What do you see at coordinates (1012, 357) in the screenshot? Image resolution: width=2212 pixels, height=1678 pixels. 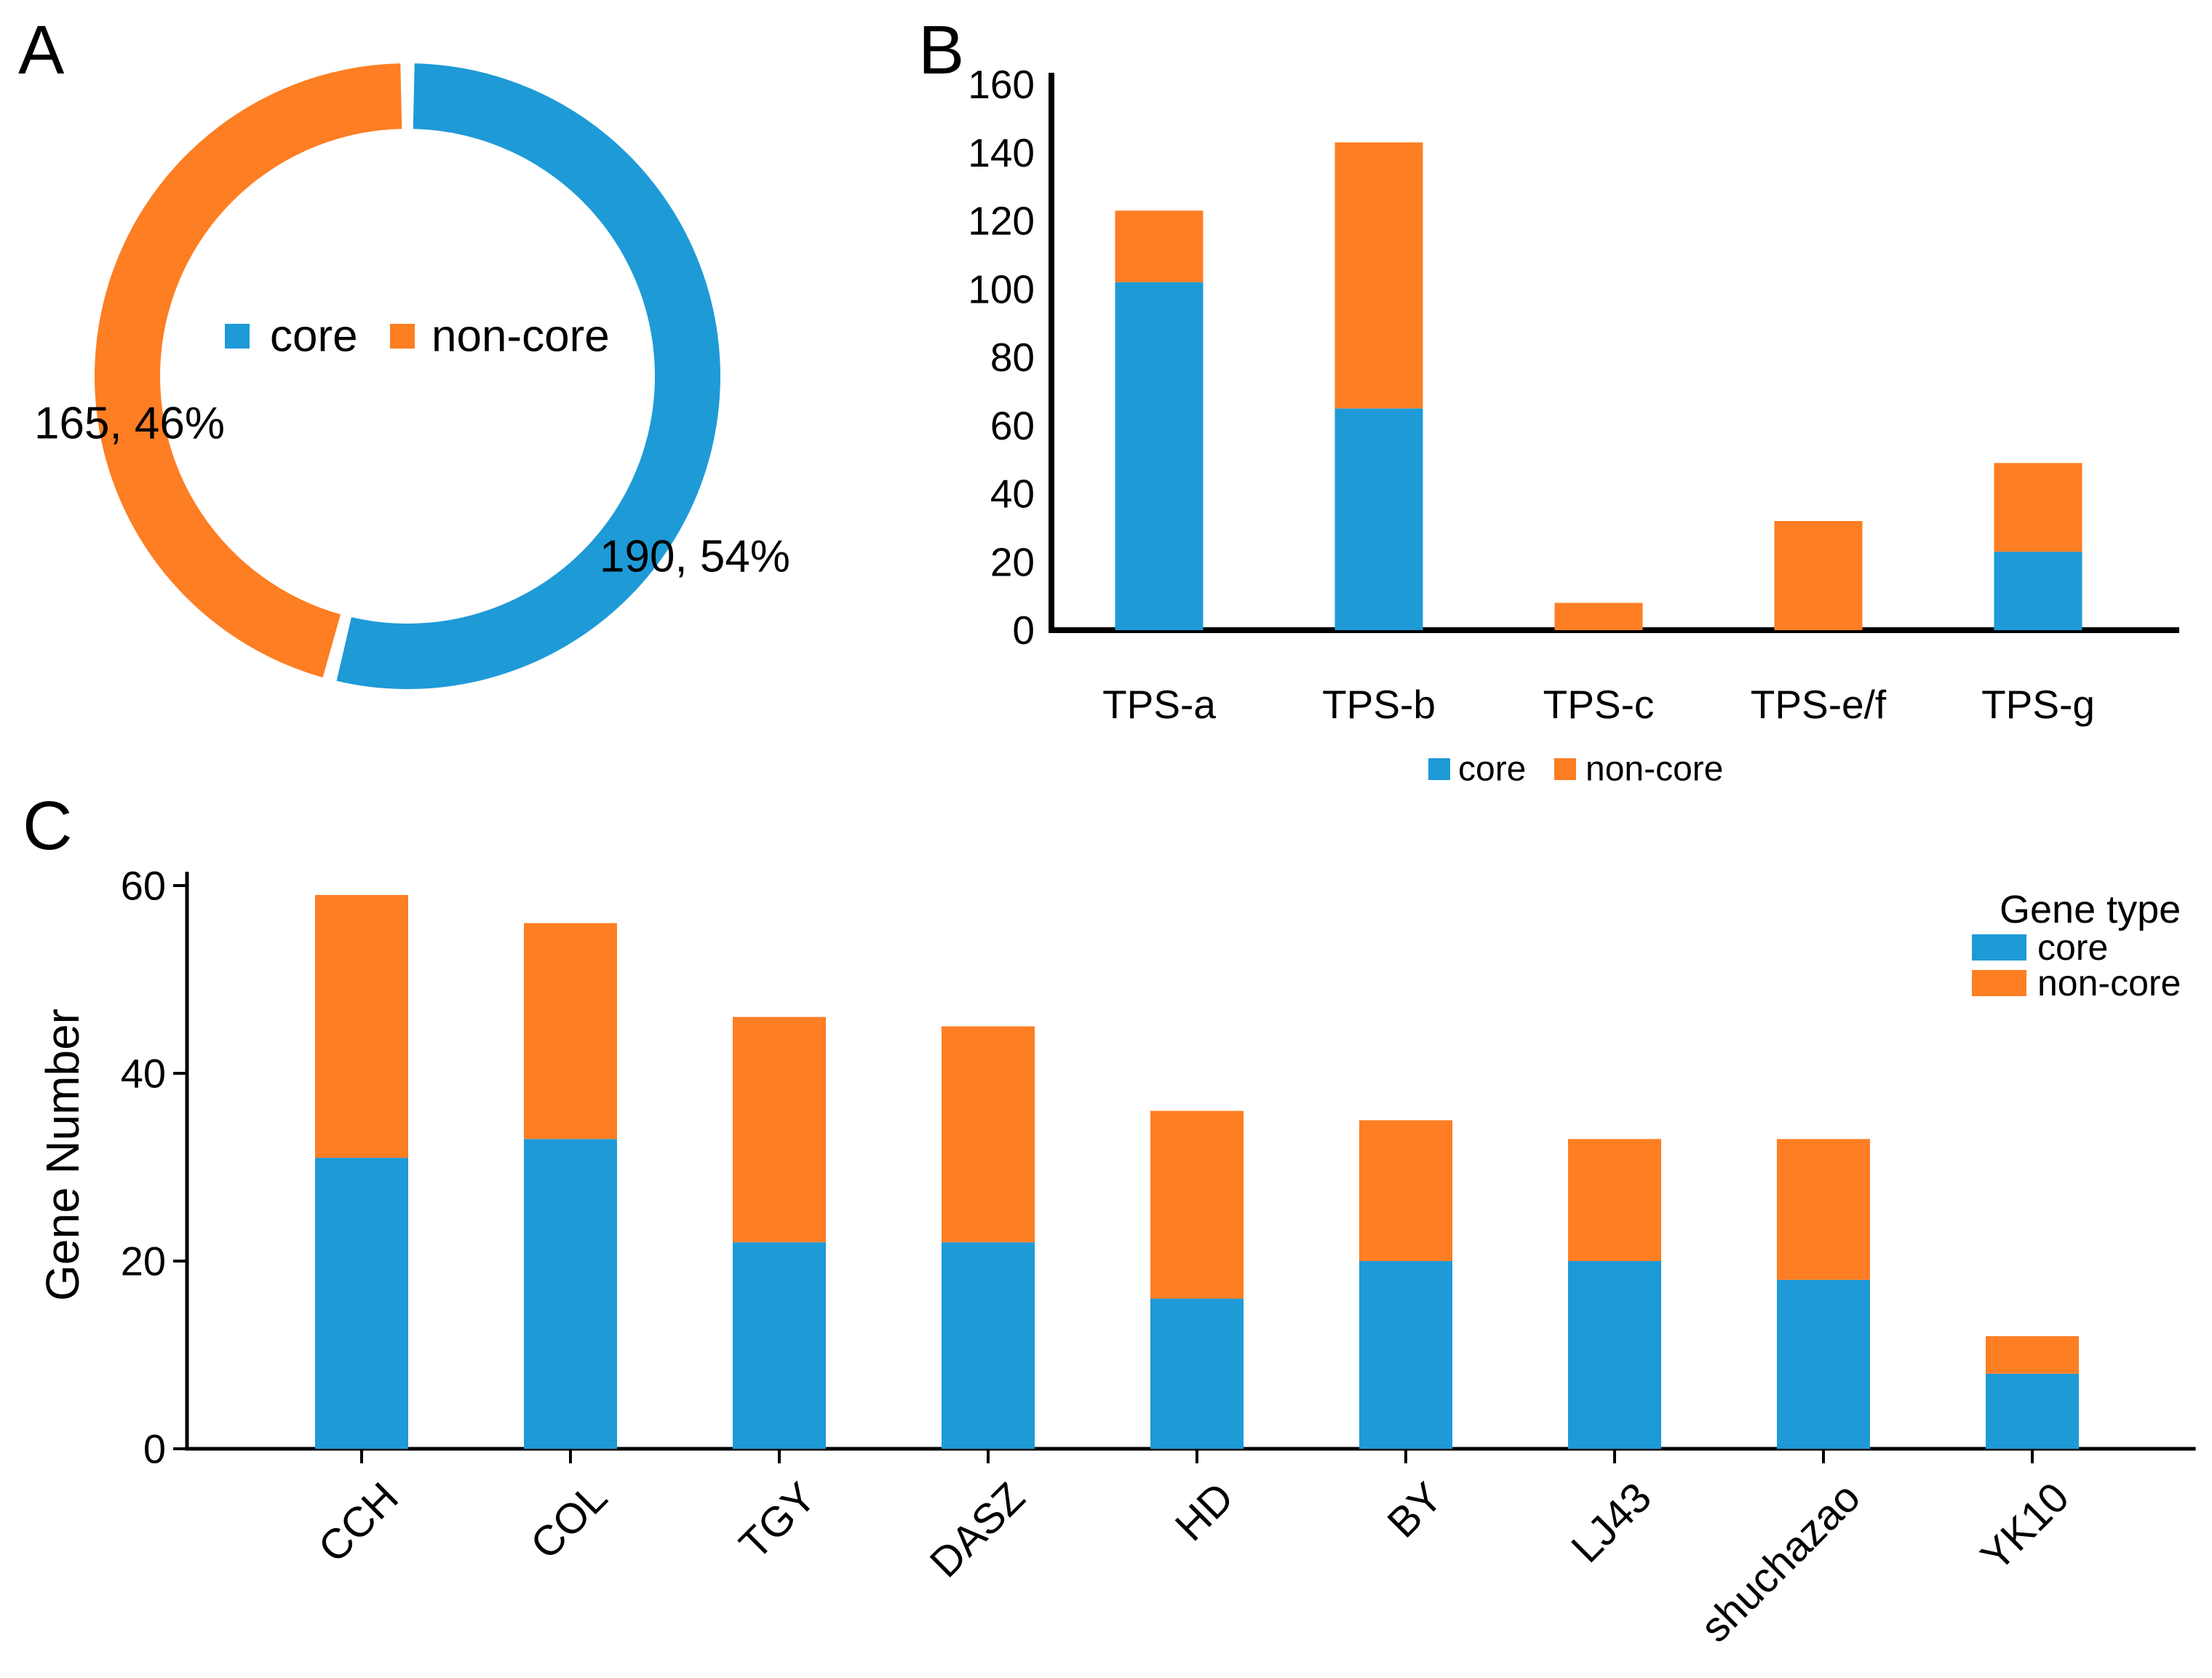 I see `y-tick-label: 80` at bounding box center [1012, 357].